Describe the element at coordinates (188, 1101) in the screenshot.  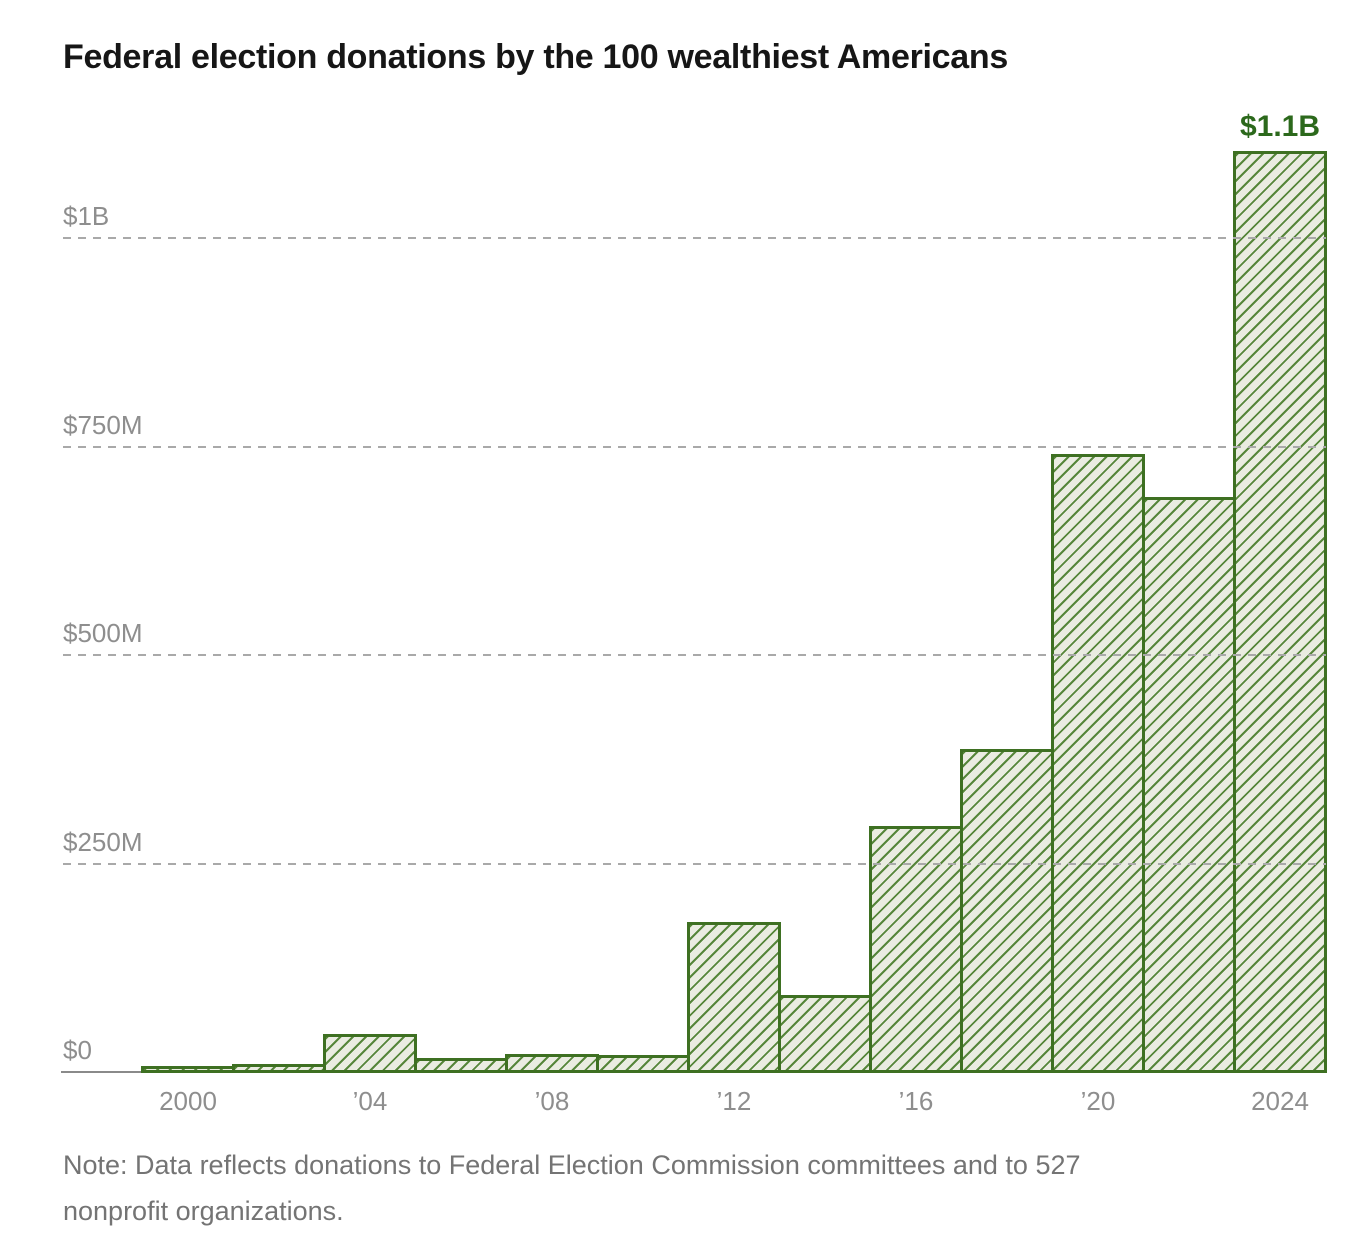
I see `x-tick-label-2000: 2000` at that location.